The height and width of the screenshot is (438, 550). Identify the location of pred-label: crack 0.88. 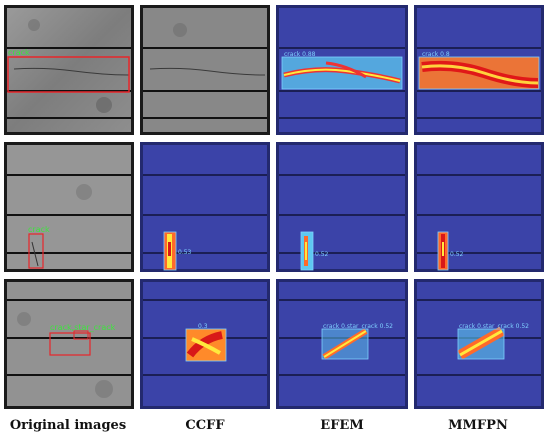
(300, 54).